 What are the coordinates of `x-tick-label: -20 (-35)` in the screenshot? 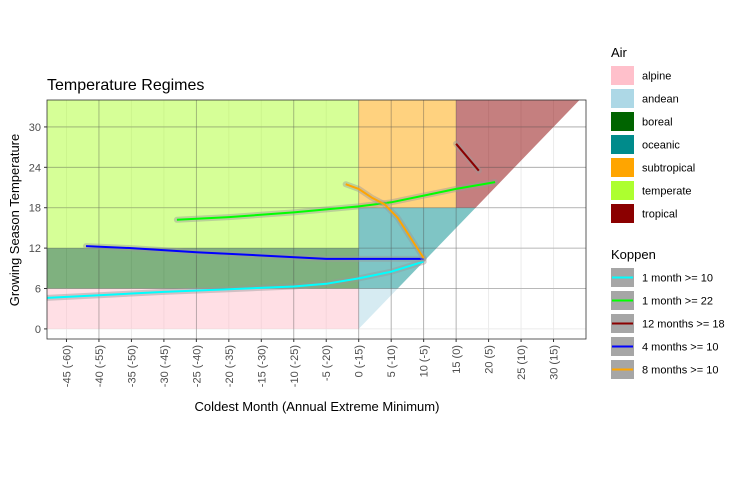 It's located at (230, 366).